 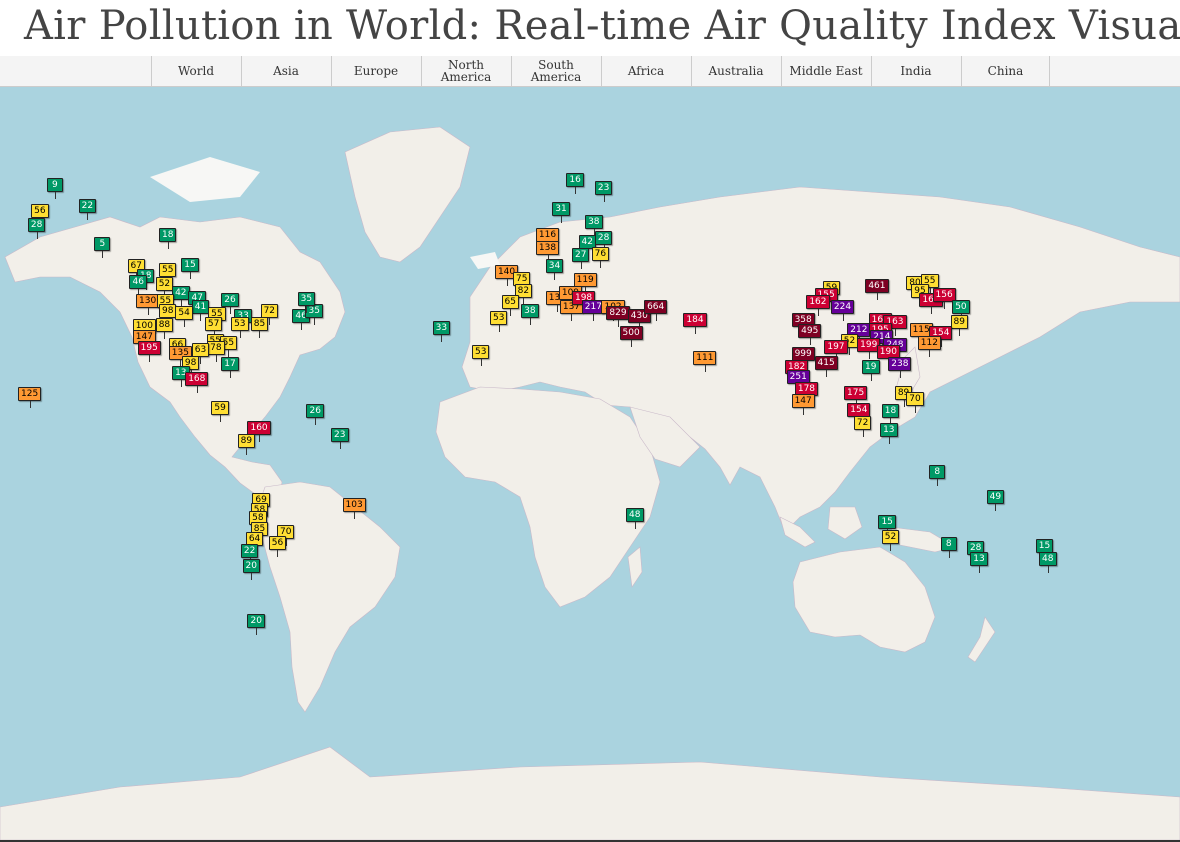 I want to click on tab-china: China, so click(x=1005, y=71).